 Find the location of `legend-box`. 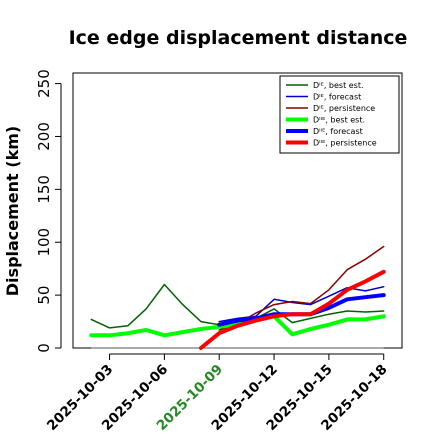

legend-box is located at coordinates (339, 114).